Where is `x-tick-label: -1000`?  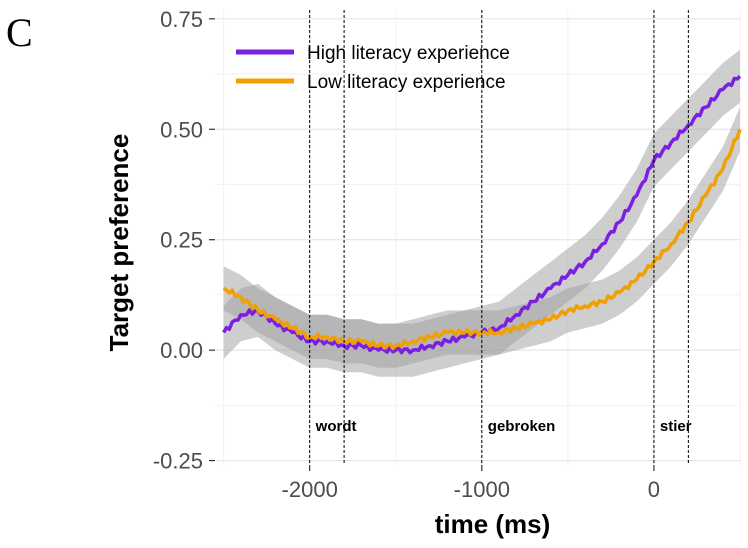
x-tick-label: -1000 is located at coordinates (482, 489).